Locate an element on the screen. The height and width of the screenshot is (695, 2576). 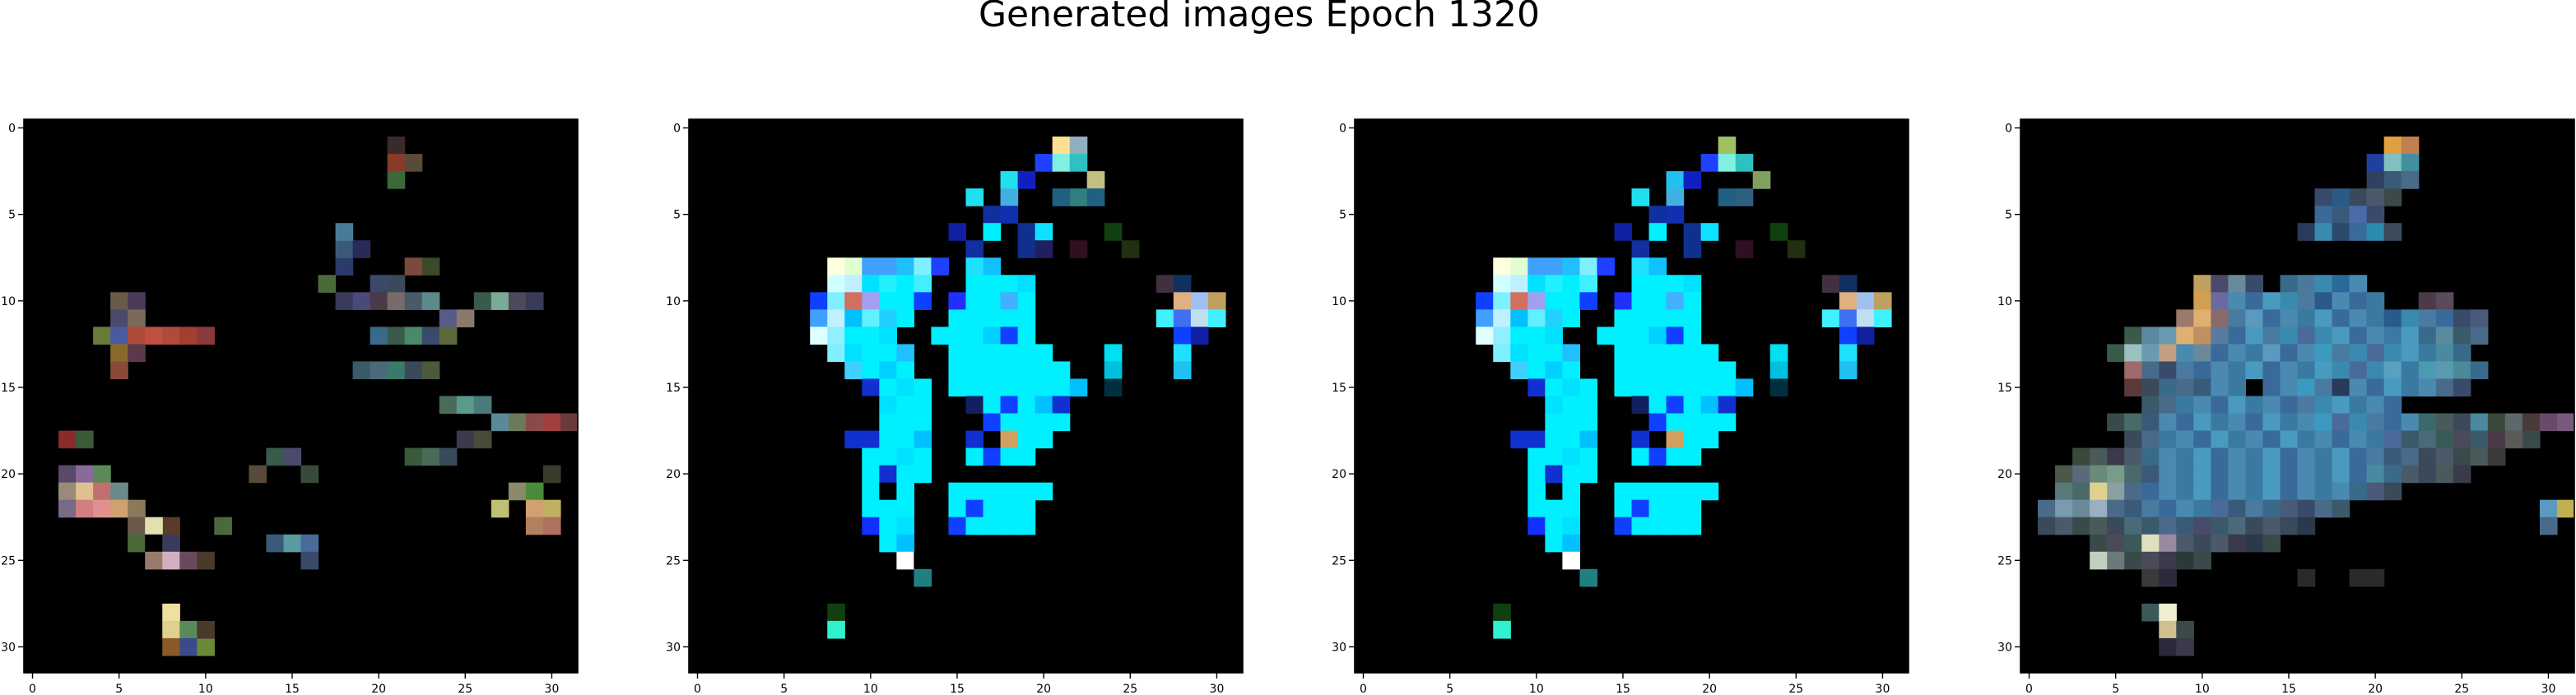
x-tick-label: 10 is located at coordinates (205, 689).